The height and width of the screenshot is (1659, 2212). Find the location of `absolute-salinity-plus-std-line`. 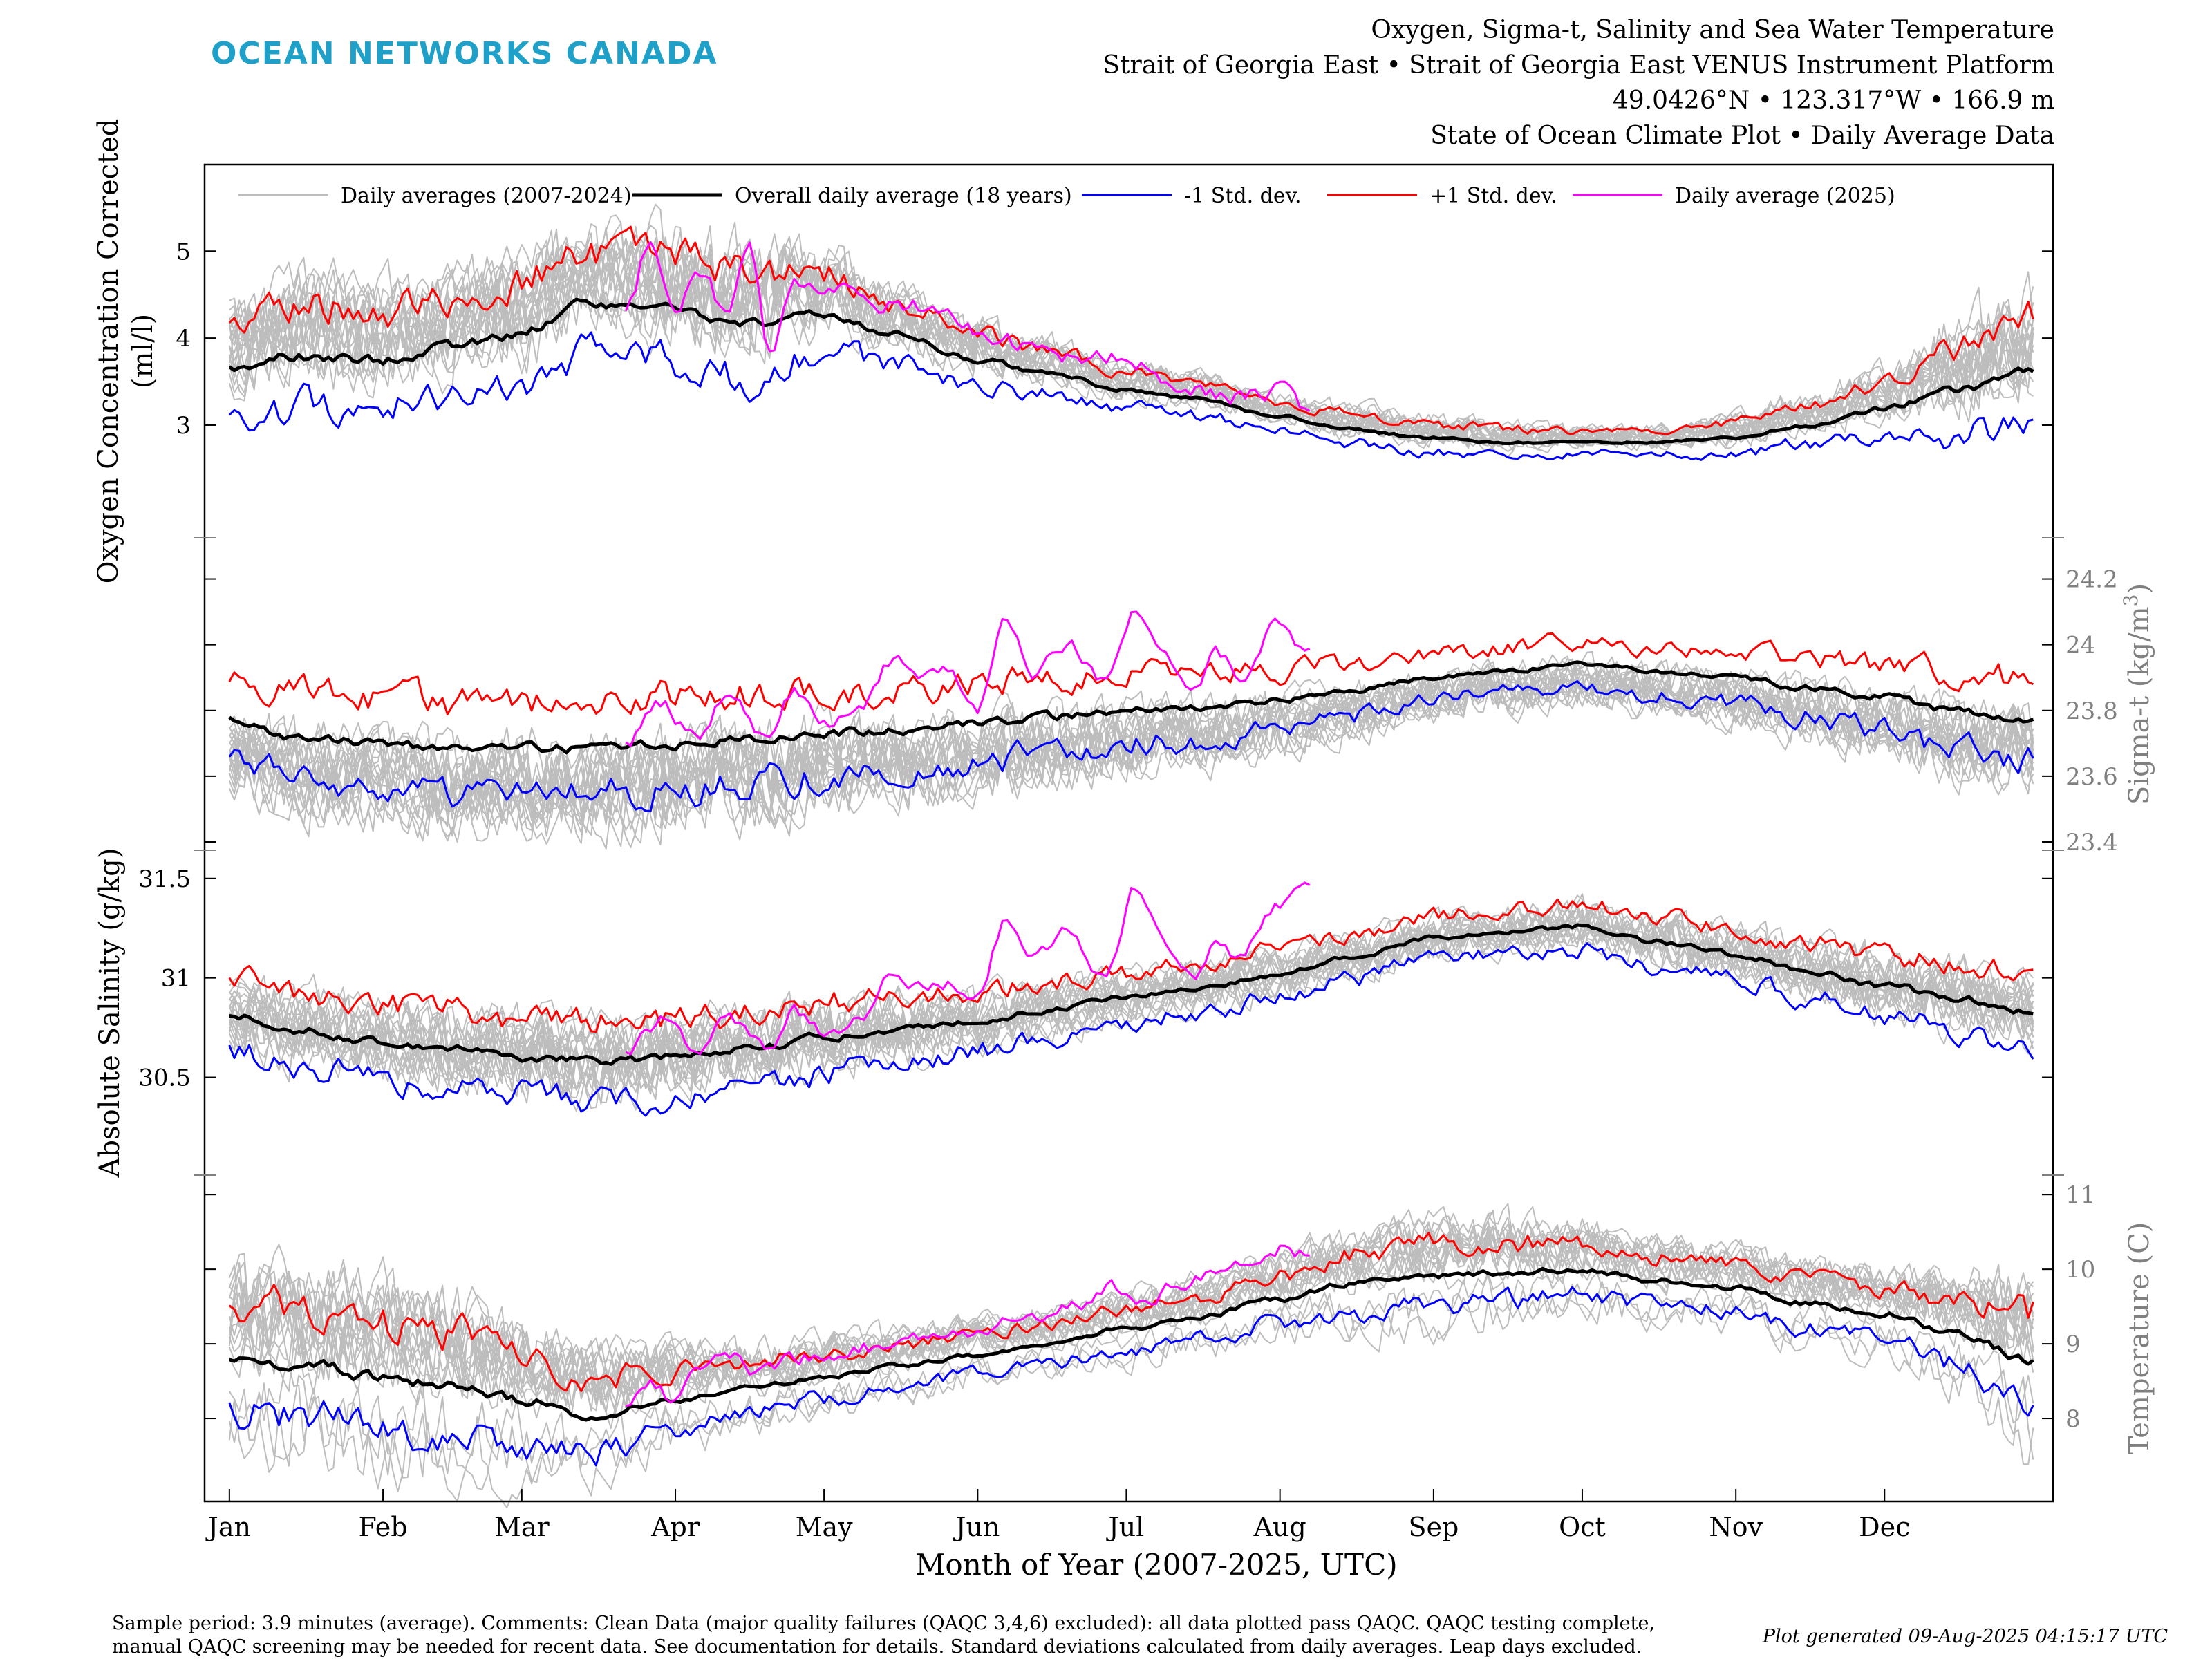

absolute-salinity-plus-std-line is located at coordinates (1131, 965).